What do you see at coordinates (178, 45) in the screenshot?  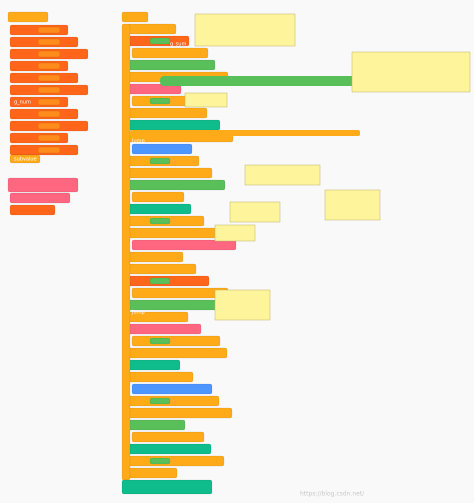 I see `block-label: g_sum` at bounding box center [178, 45].